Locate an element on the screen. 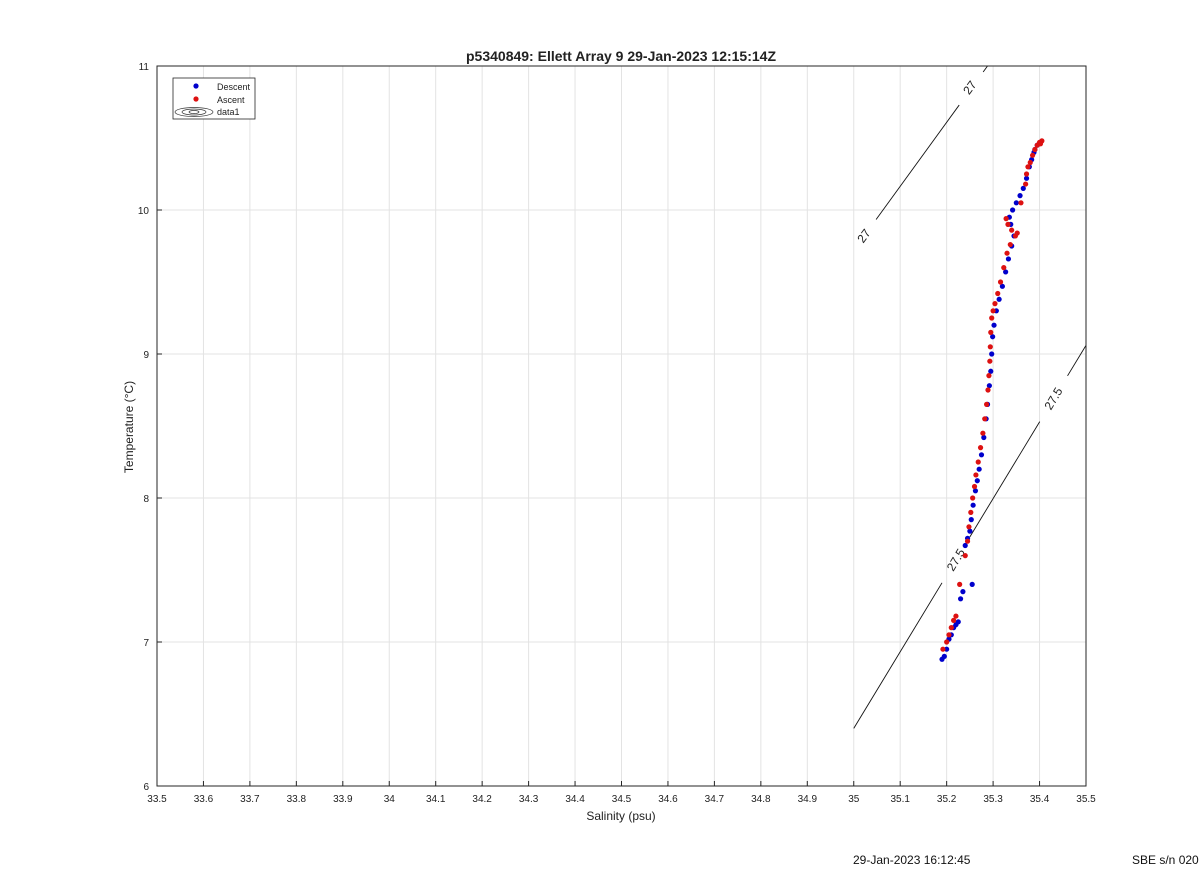 The height and width of the screenshot is (885, 1200). x-tick-label: 34 is located at coordinates (390, 799).